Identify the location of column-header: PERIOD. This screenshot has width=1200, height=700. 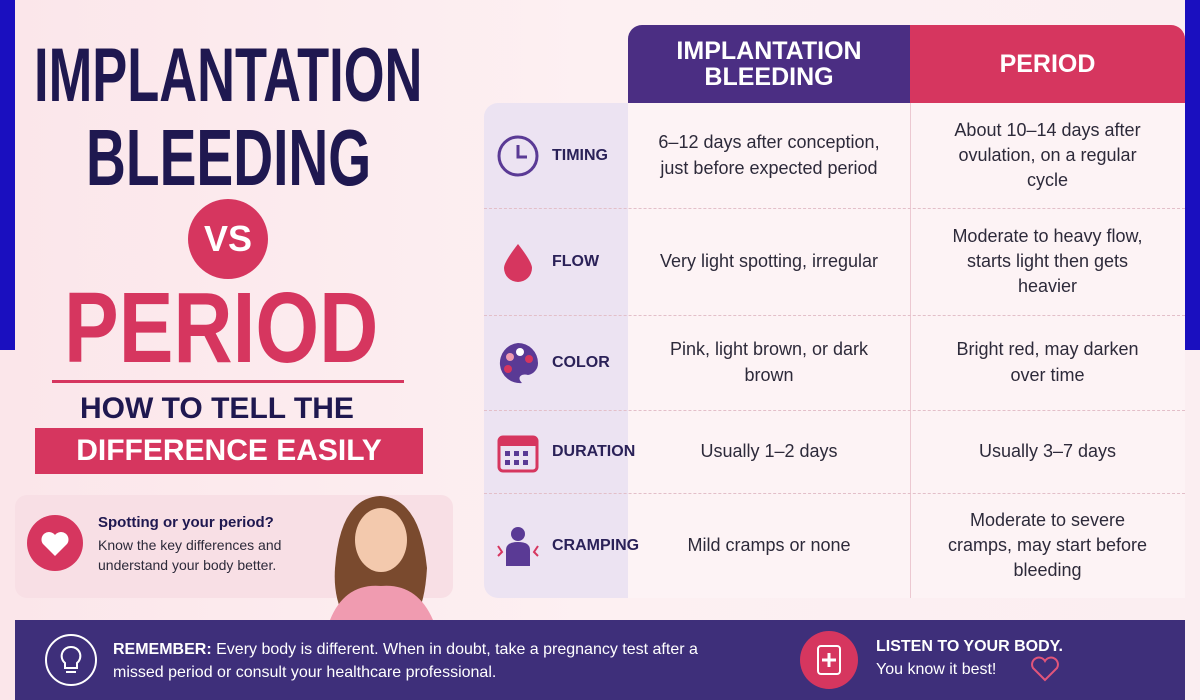
(1047, 64).